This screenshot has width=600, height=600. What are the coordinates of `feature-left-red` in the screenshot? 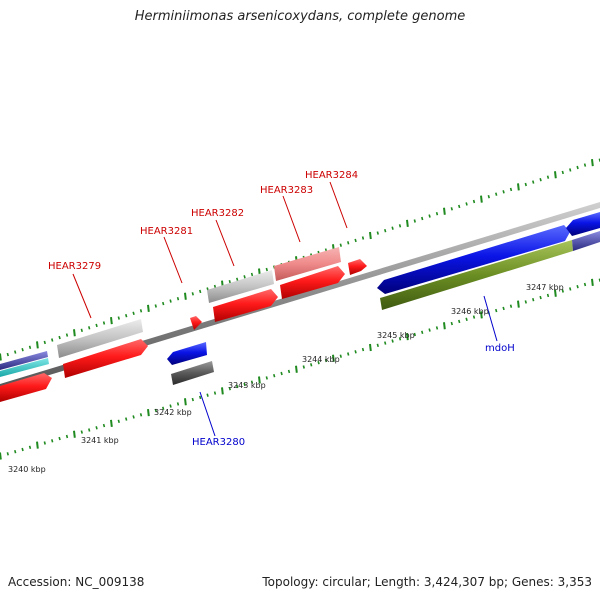 It's located at (26, 387).